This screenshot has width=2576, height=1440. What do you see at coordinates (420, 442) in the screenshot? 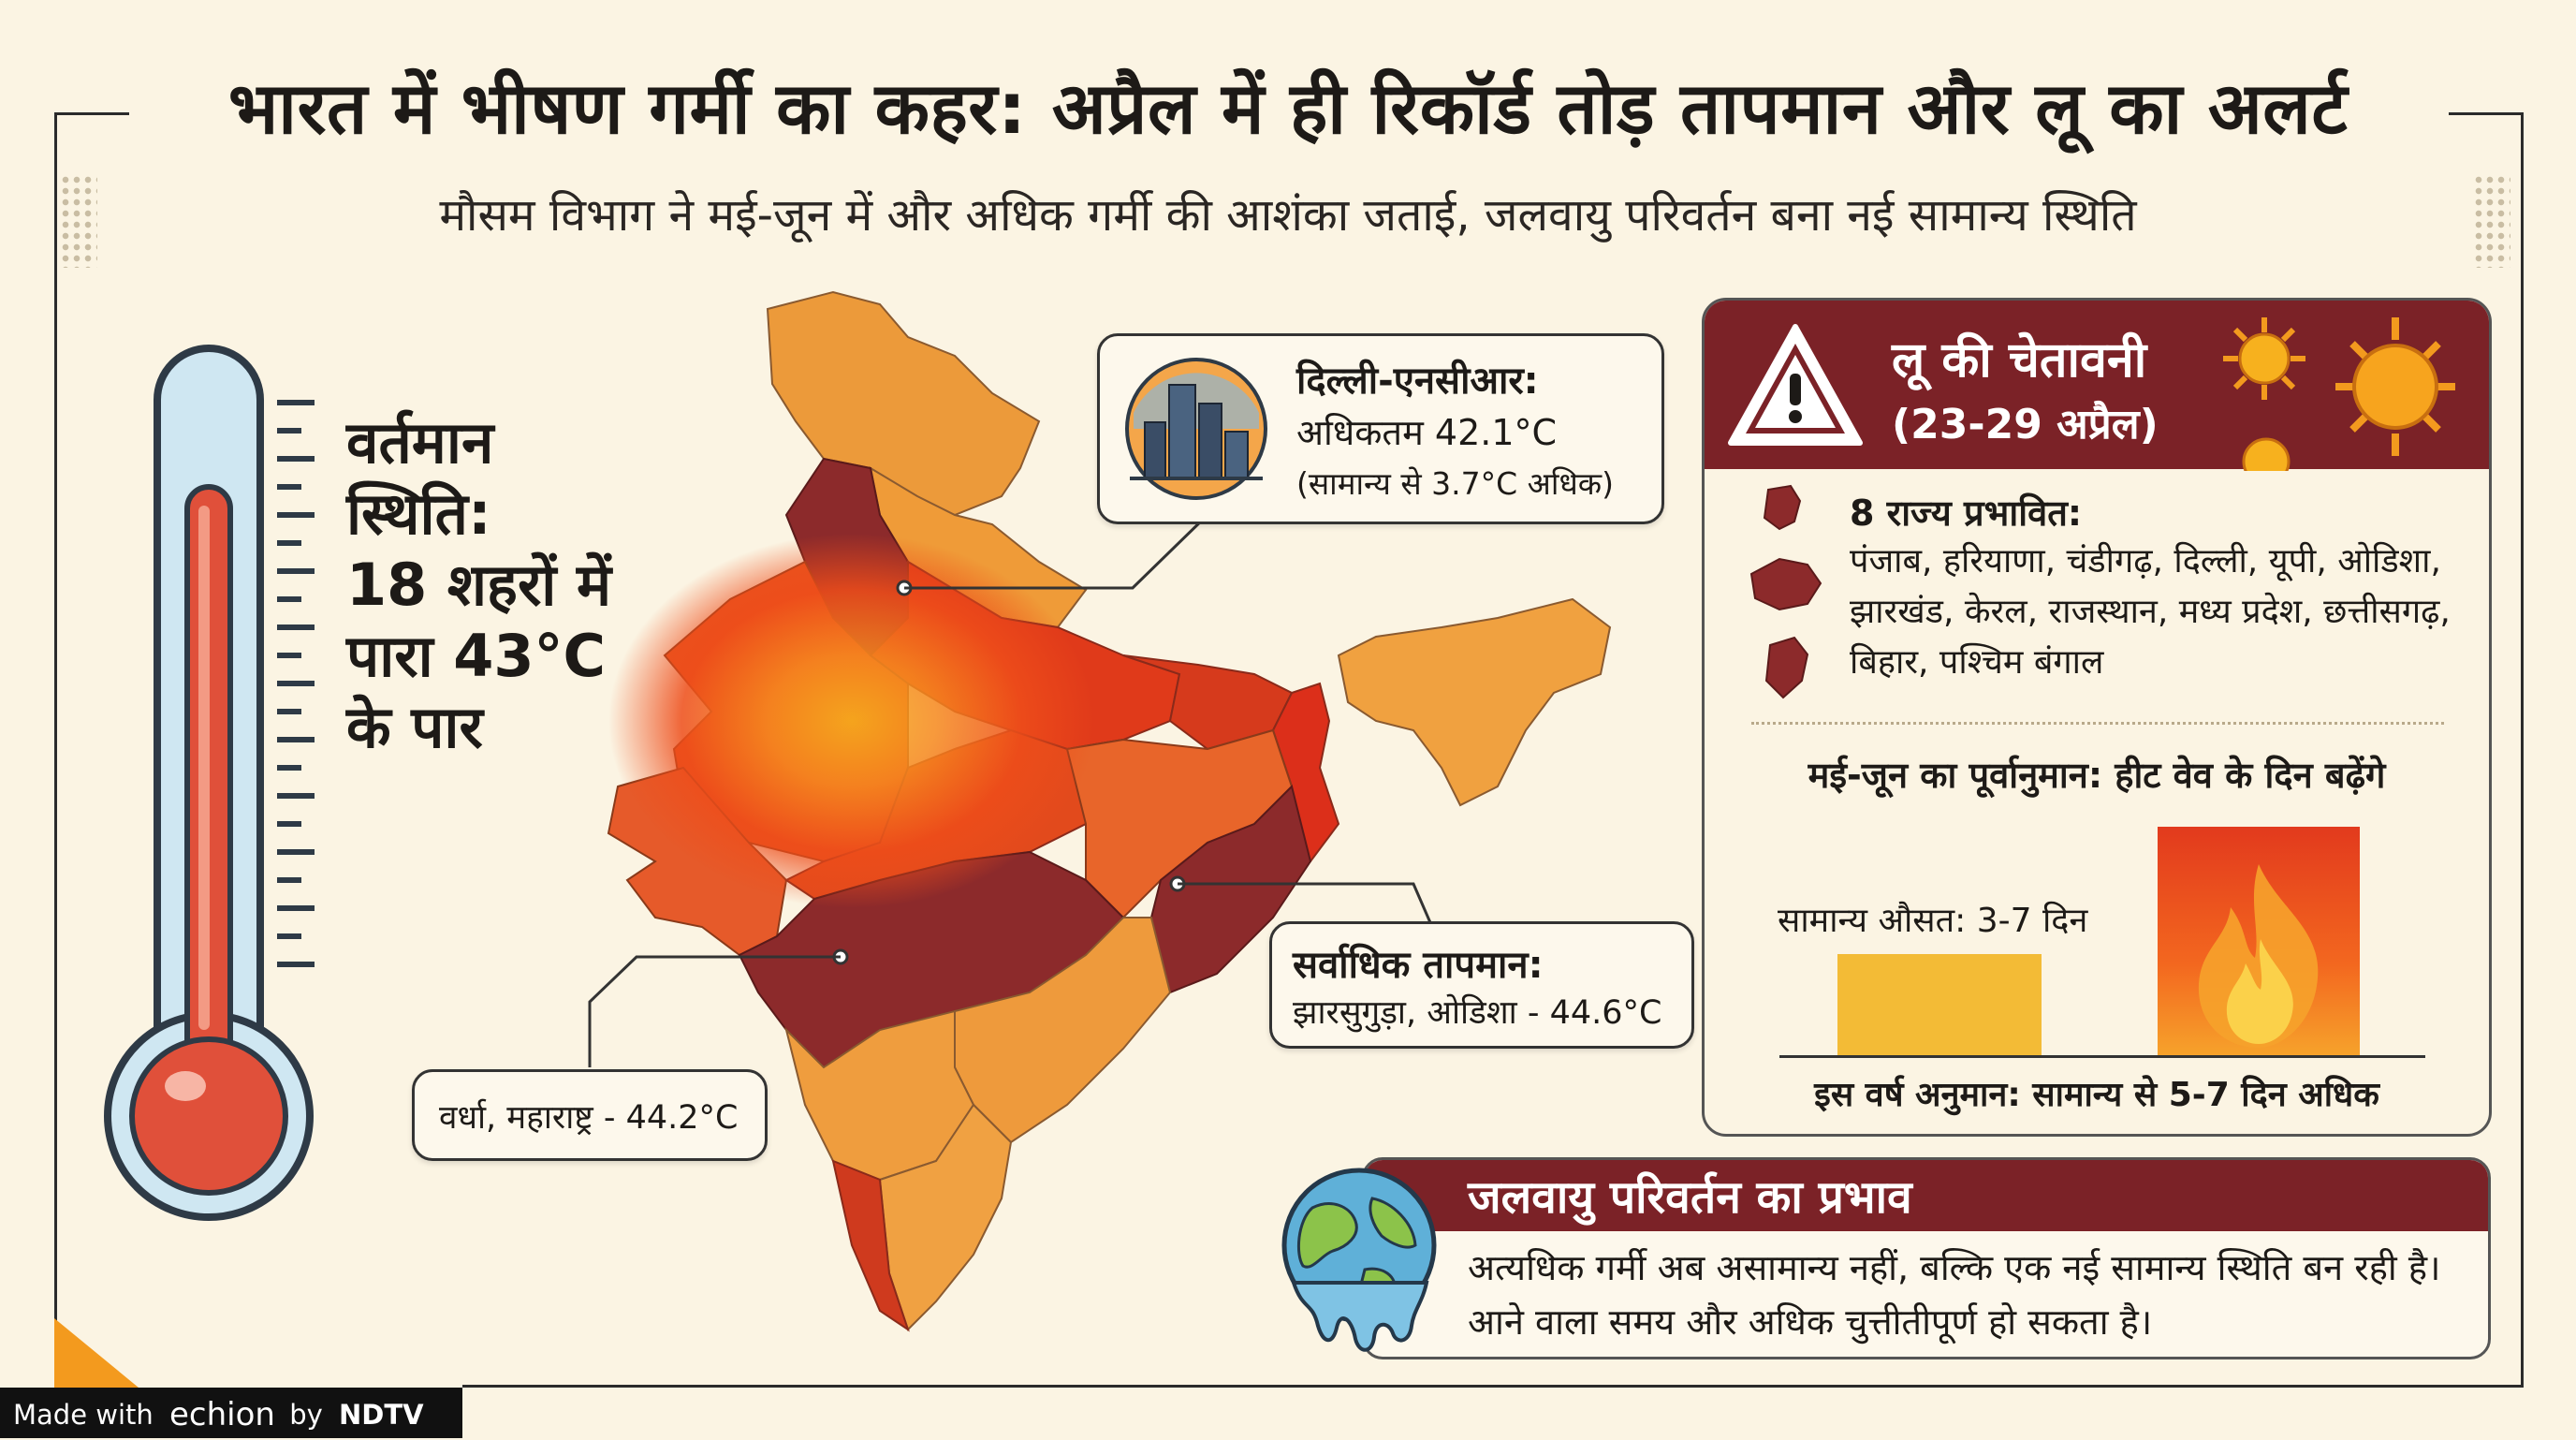
I see `status-line-1: वर्तमान` at bounding box center [420, 442].